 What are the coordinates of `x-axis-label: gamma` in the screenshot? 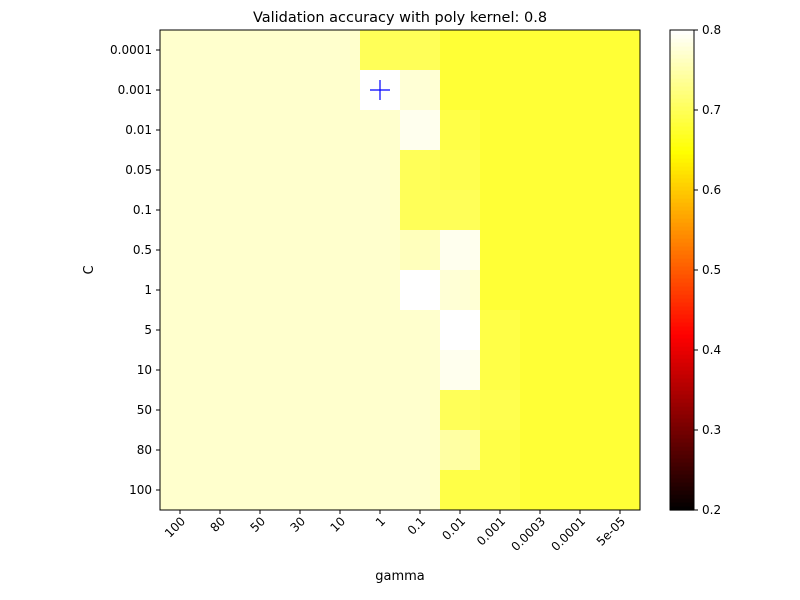 It's located at (400, 576).